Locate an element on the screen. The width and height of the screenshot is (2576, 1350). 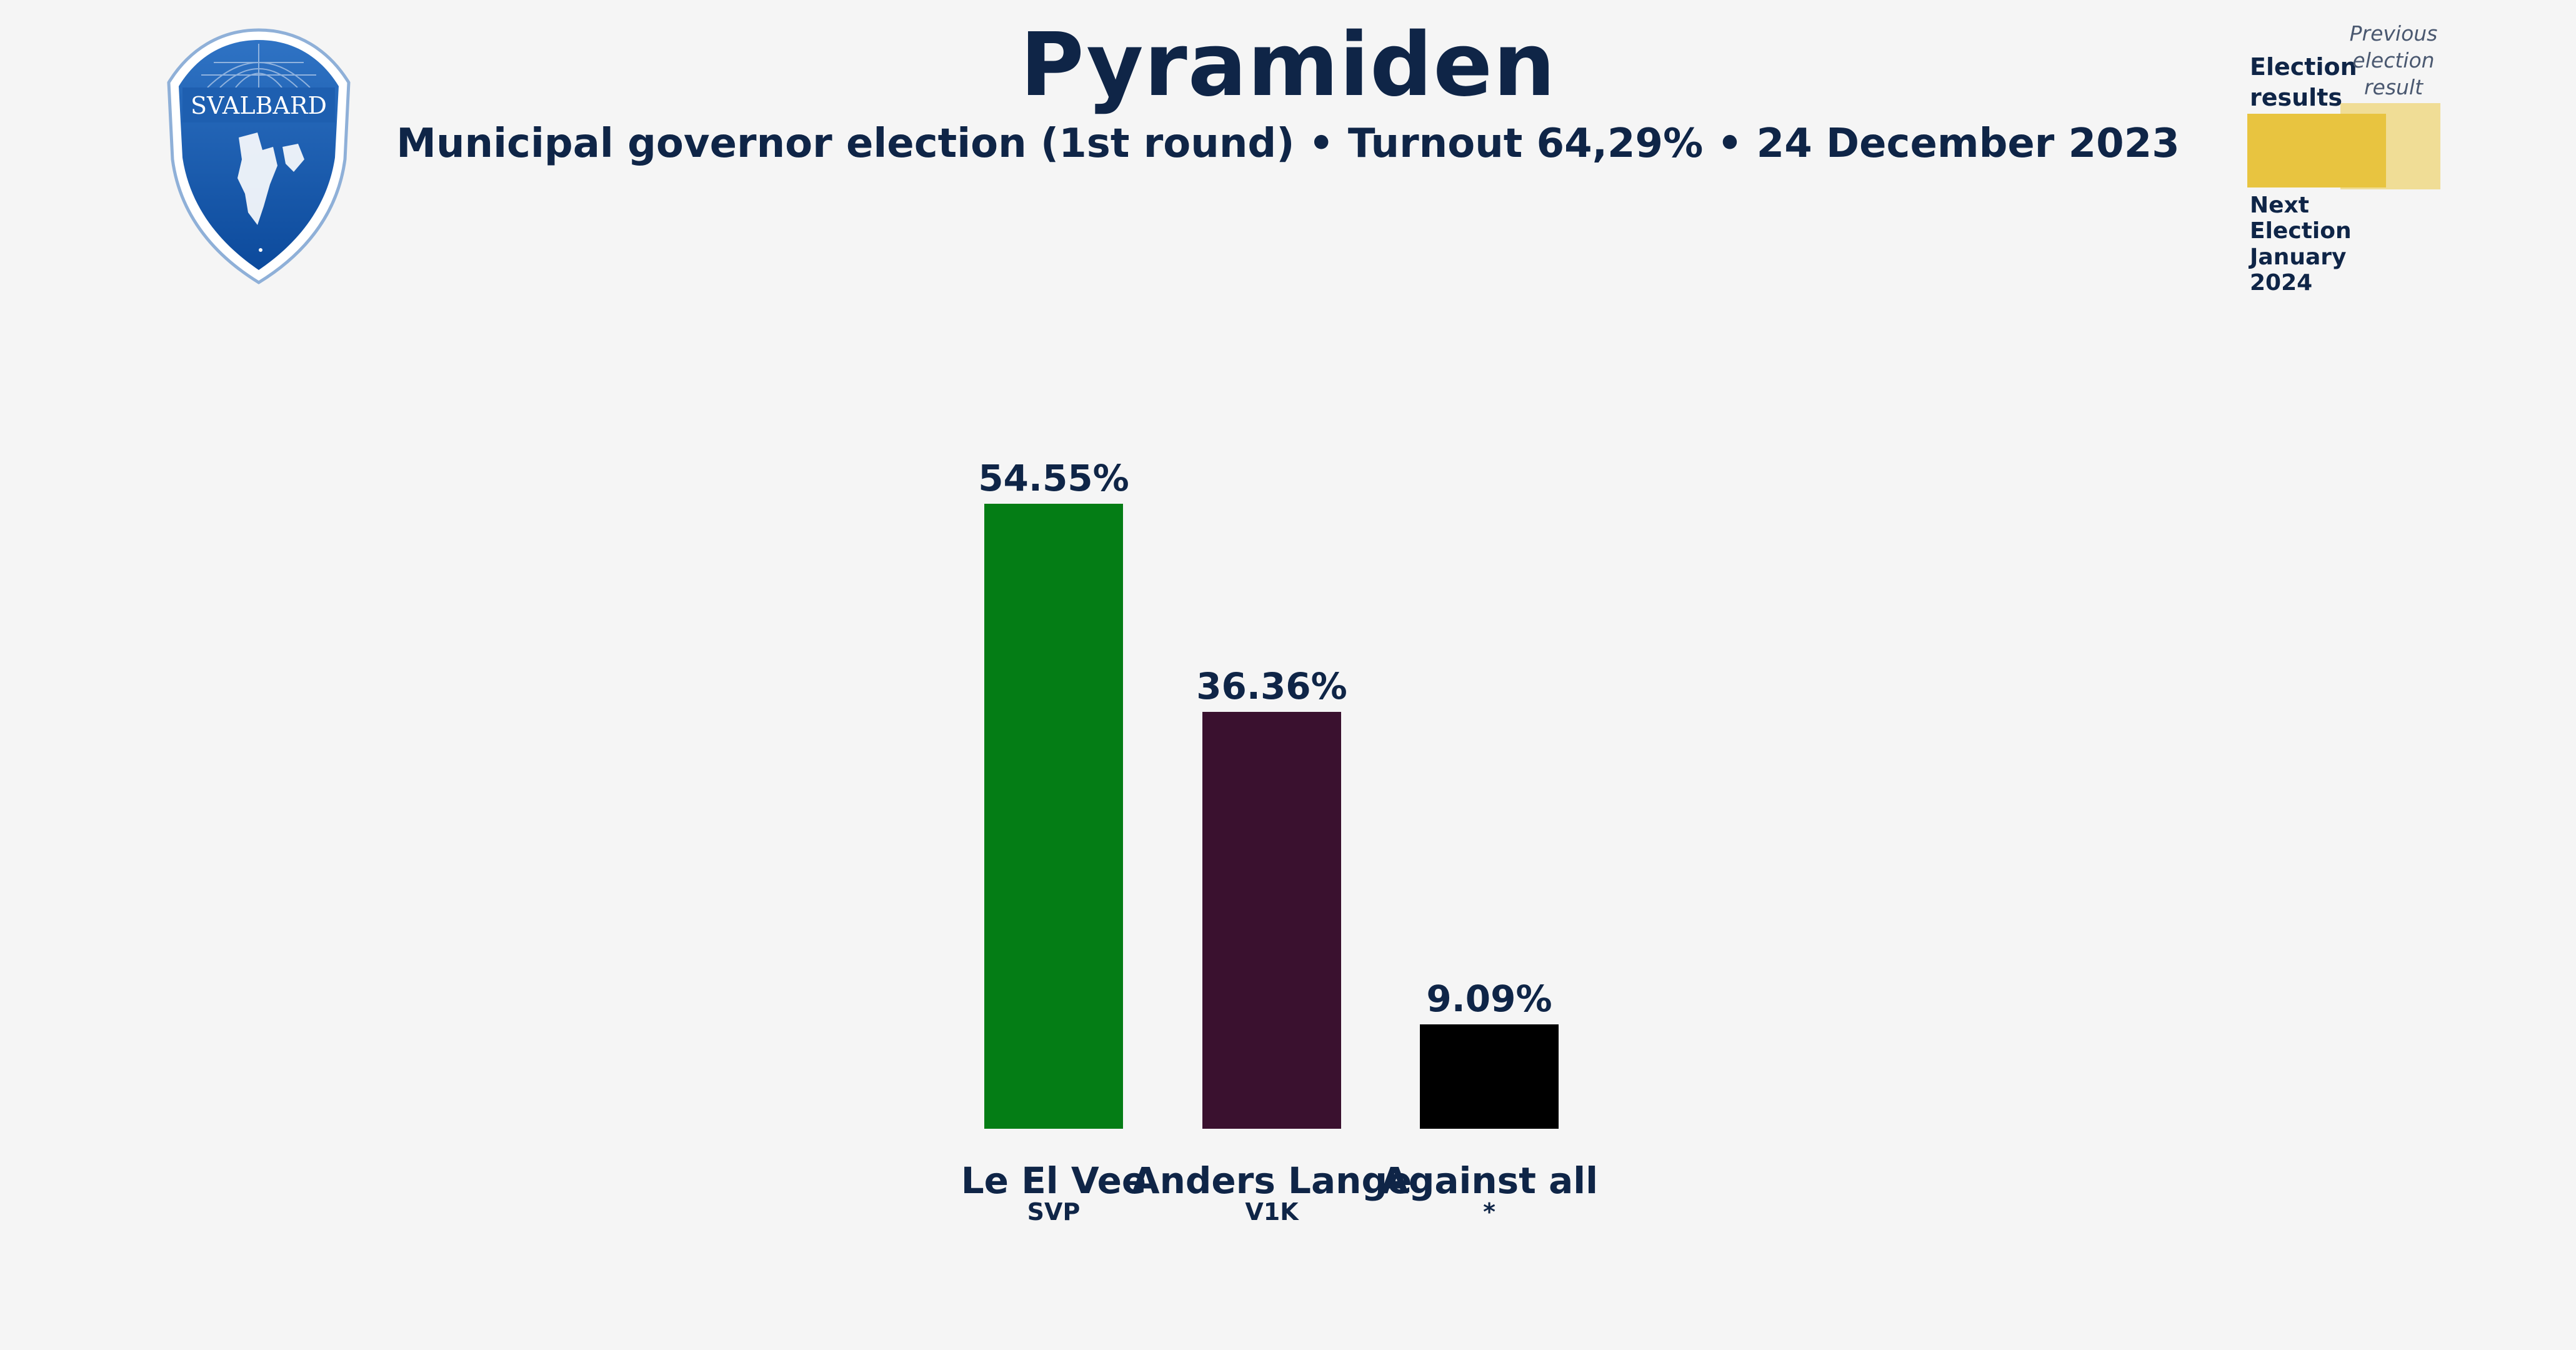
legend-results-label: Election results is located at coordinates (2303, 82).